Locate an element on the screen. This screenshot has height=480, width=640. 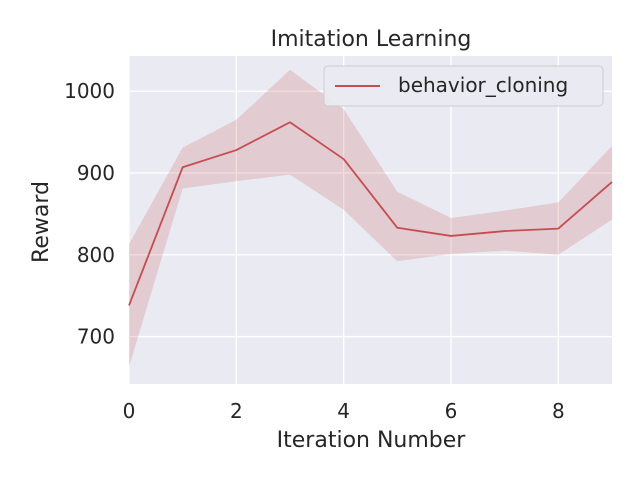
y-tick-label: 900 is located at coordinates (96, 173).